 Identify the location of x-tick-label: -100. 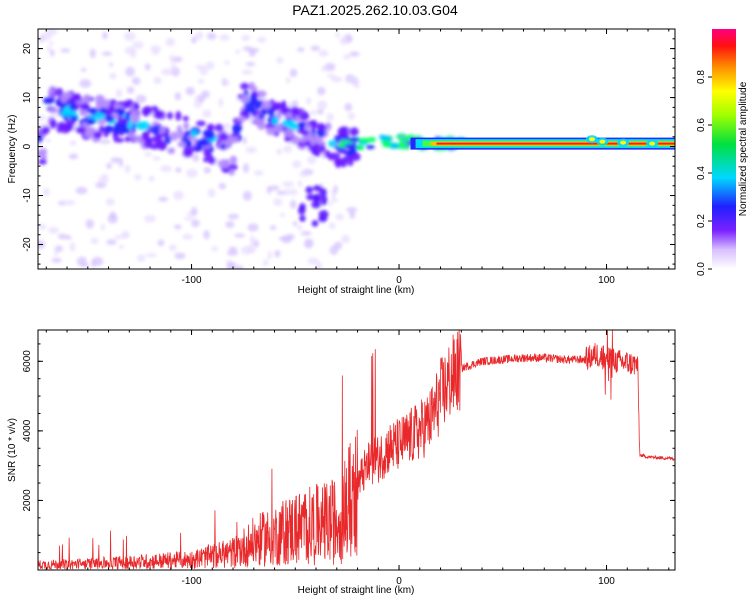
(192, 280).